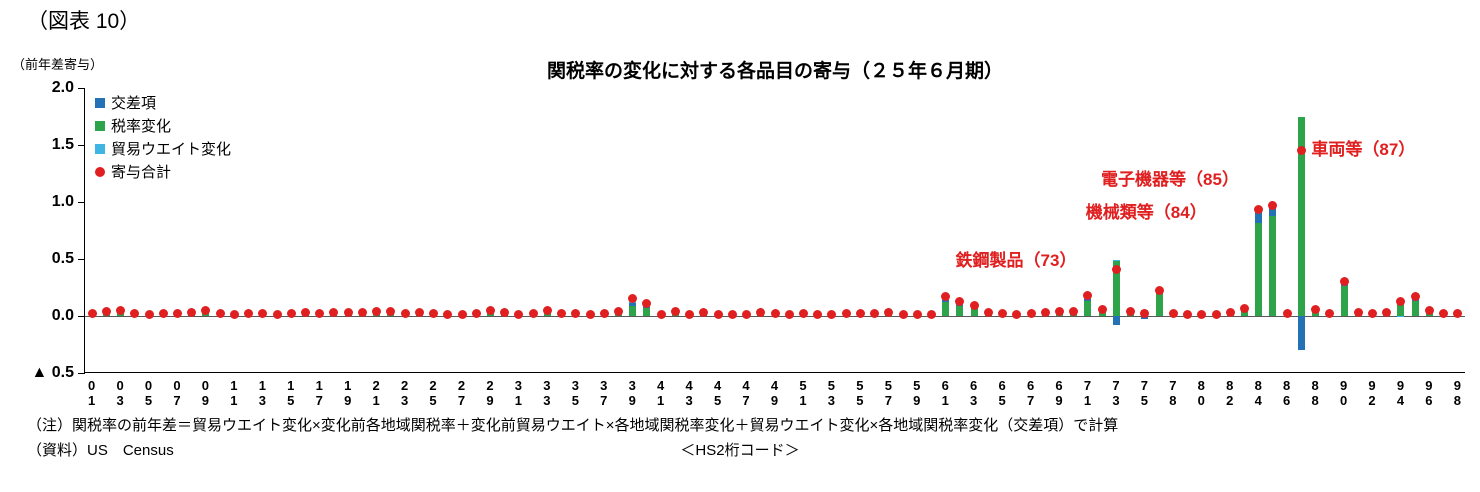  I want to click on x-tick-label: 29, so click(490, 393).